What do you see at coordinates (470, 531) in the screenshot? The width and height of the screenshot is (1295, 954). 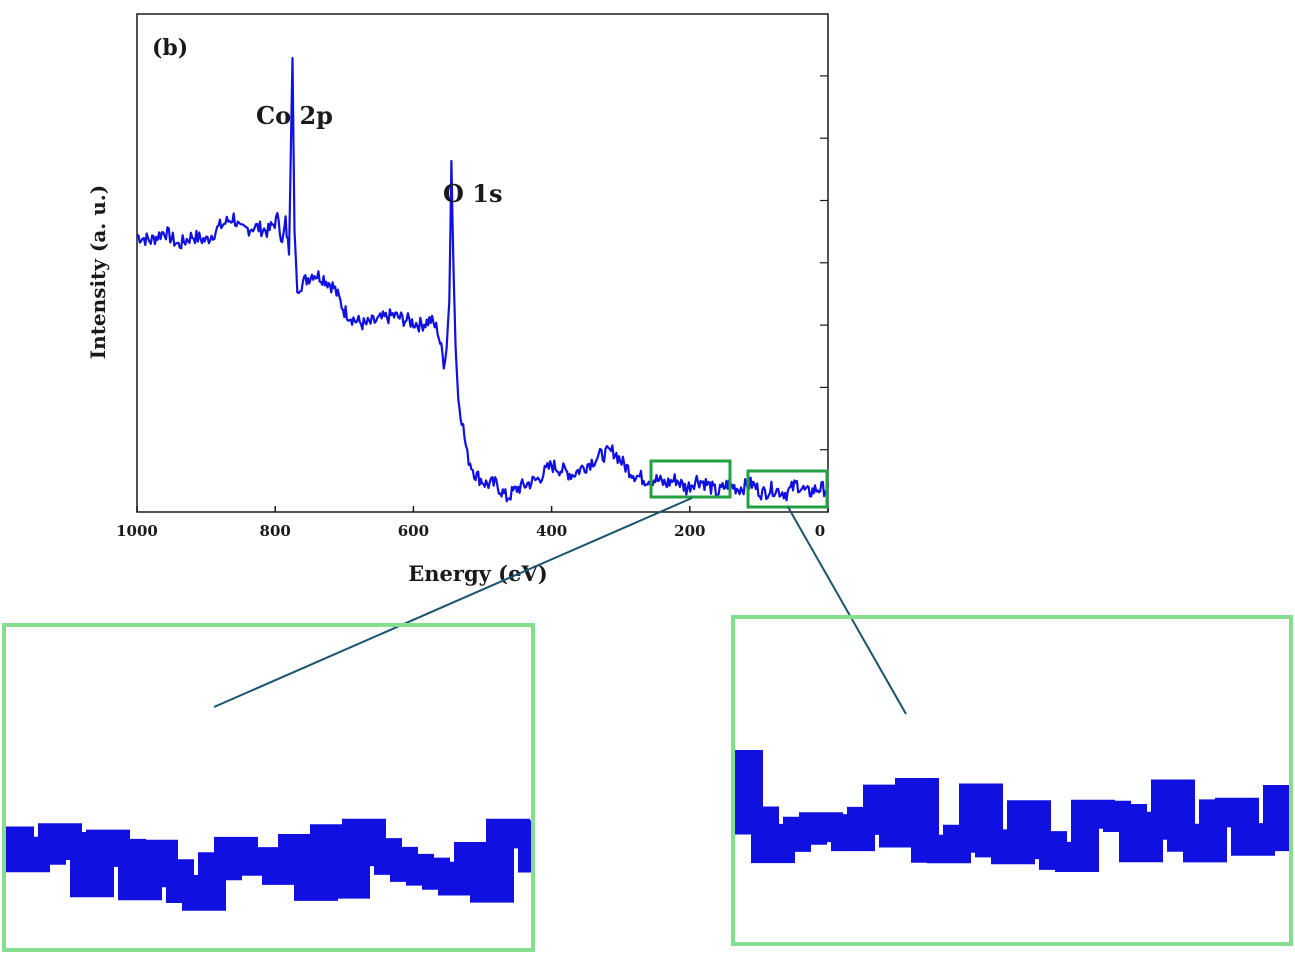 I see `x-axis-tick-labels: 1000 800 600 400 200 0` at bounding box center [470, 531].